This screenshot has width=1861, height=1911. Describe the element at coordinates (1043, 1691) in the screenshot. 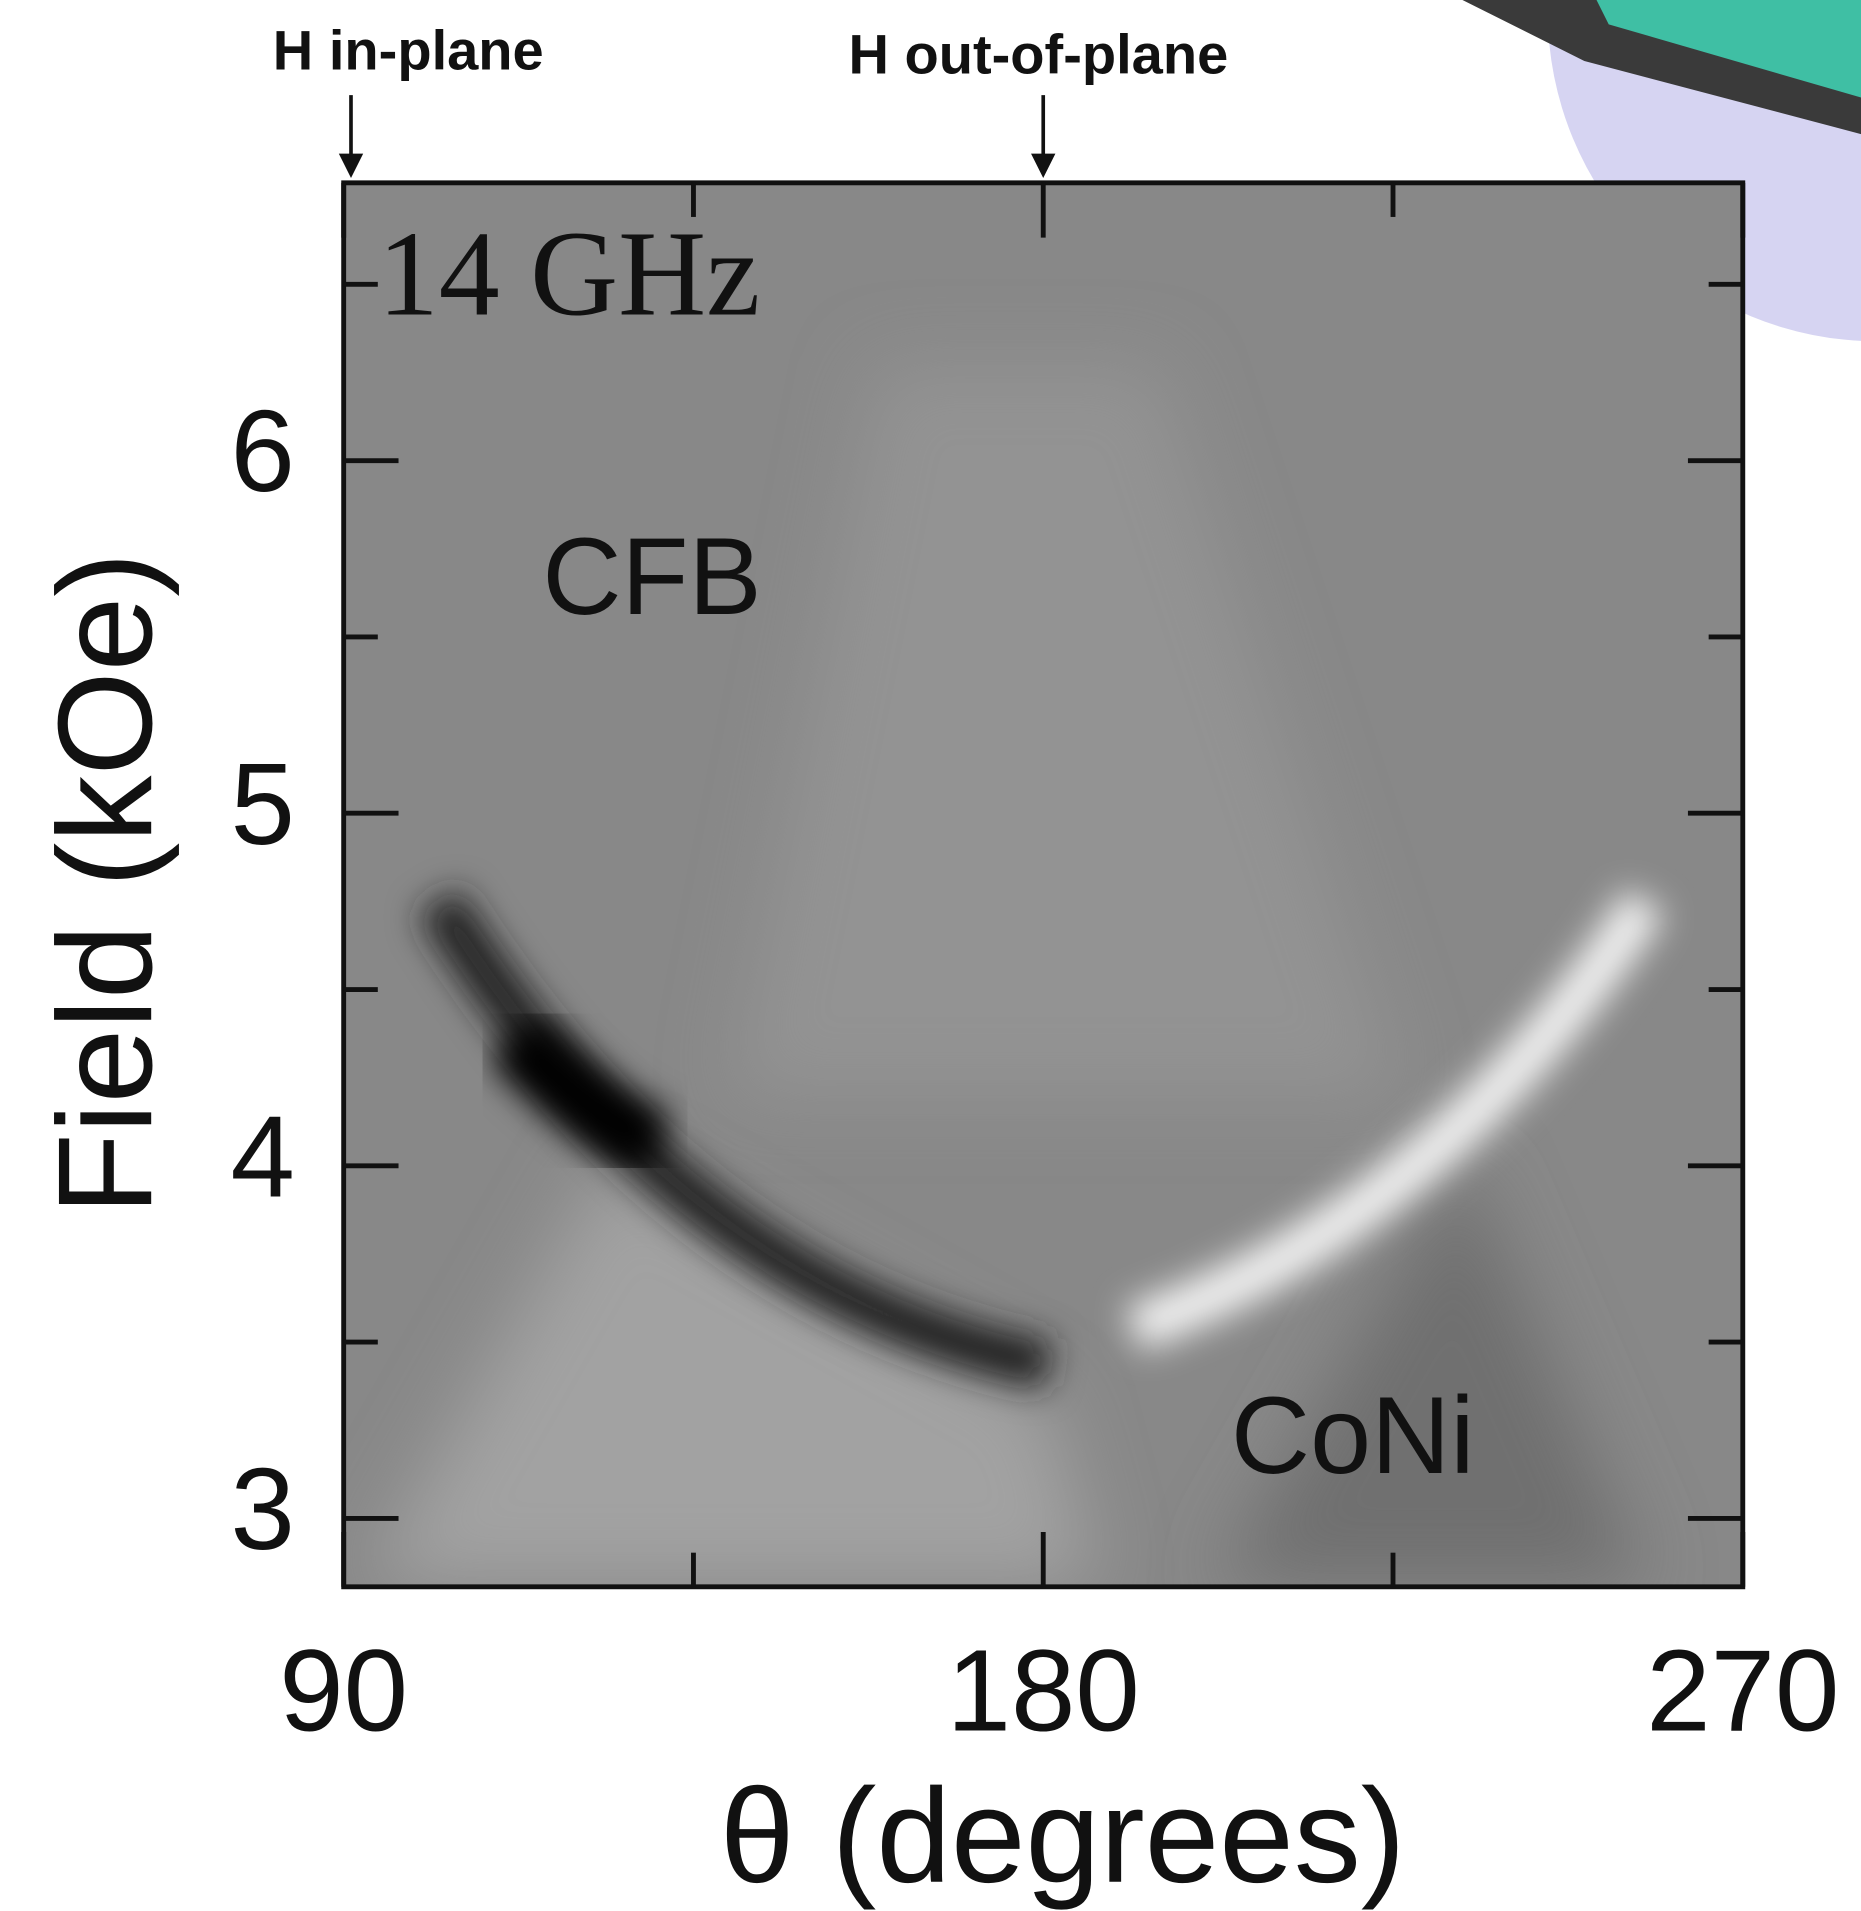

I see `x-tick-label: 180` at that location.